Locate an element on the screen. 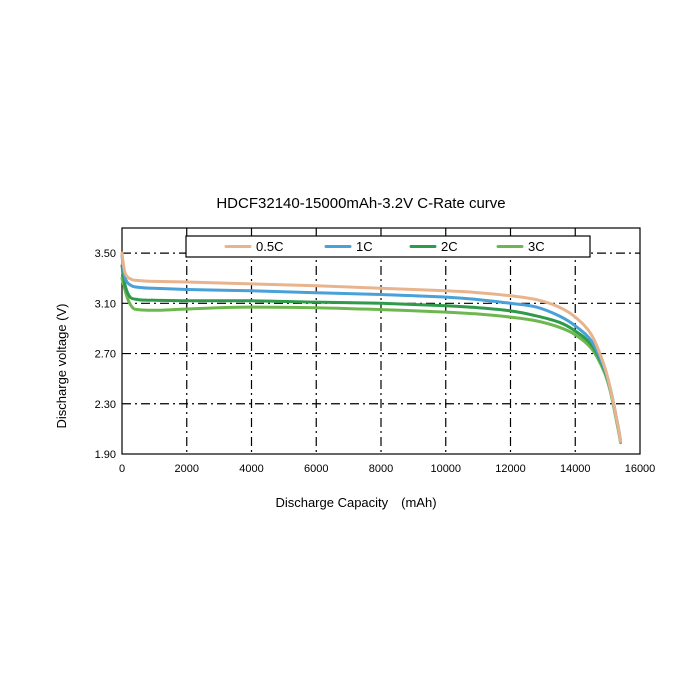 This screenshot has height=700, width=700. y-tick-label: 2.30 is located at coordinates (105, 405).